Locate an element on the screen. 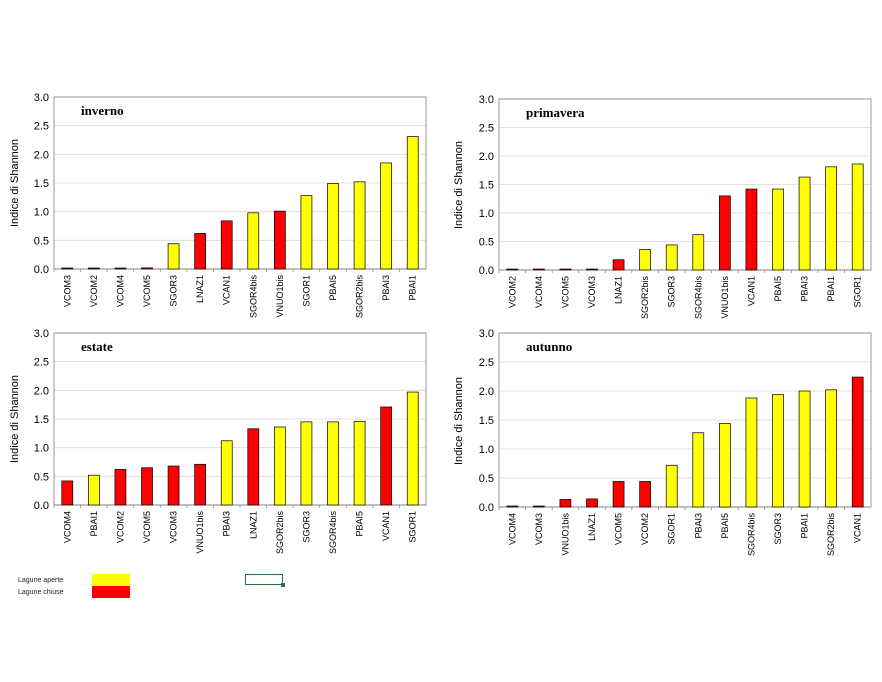  chart-title: autunno is located at coordinates (549, 346).